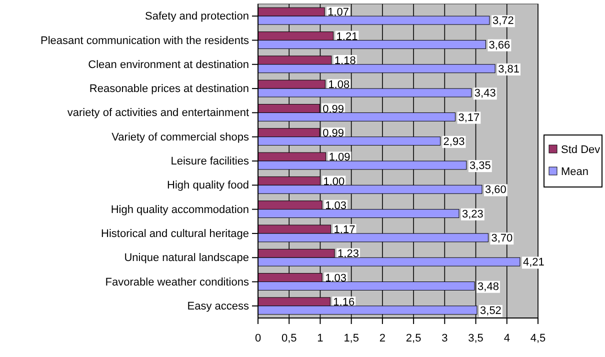 The width and height of the screenshot is (605, 357). What do you see at coordinates (382, 338) in the screenshot?
I see `x-tick-label: 2` at bounding box center [382, 338].